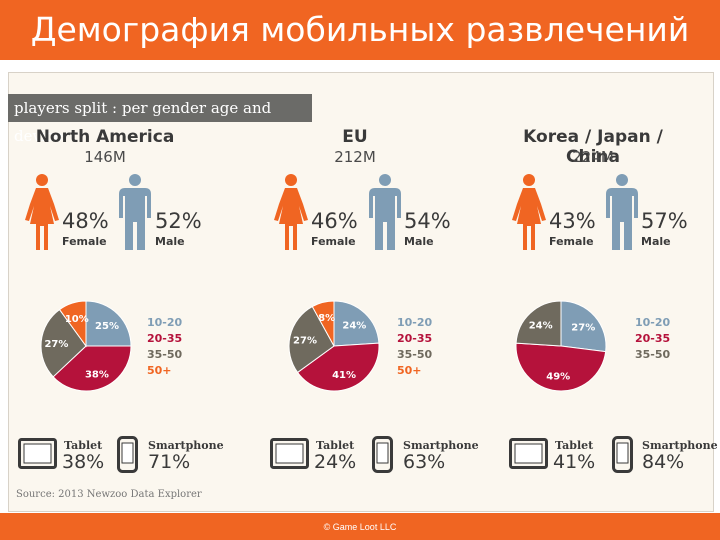  What do you see at coordinates (105, 137) in the screenshot?
I see `region-name-north-america: North America` at bounding box center [105, 137].